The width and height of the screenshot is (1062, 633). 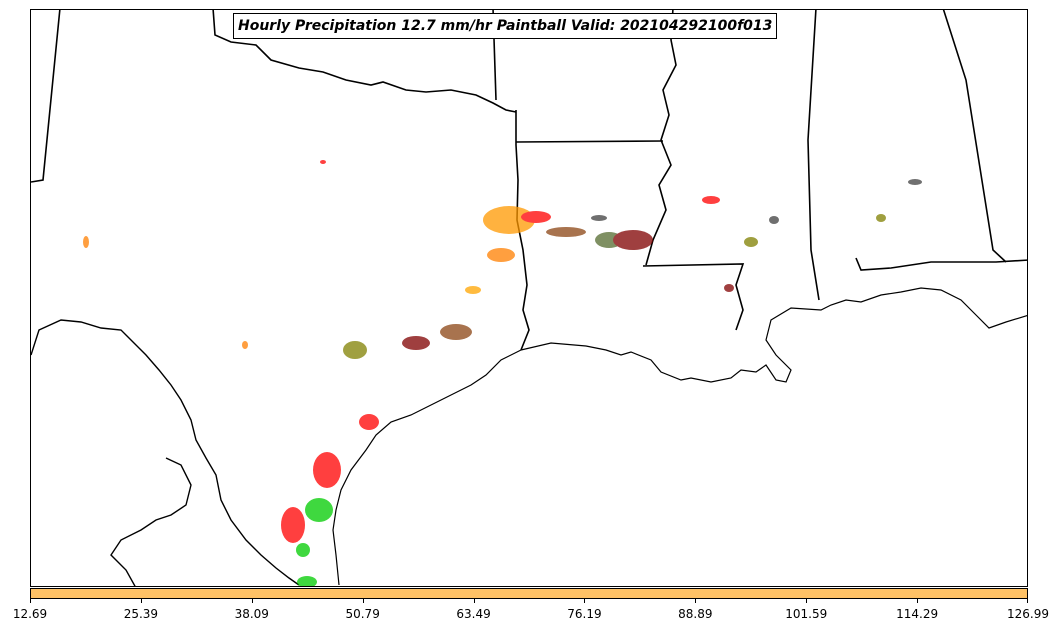 What do you see at coordinates (362, 614) in the screenshot?
I see `colorbar-tick-label: 50.79` at bounding box center [362, 614].